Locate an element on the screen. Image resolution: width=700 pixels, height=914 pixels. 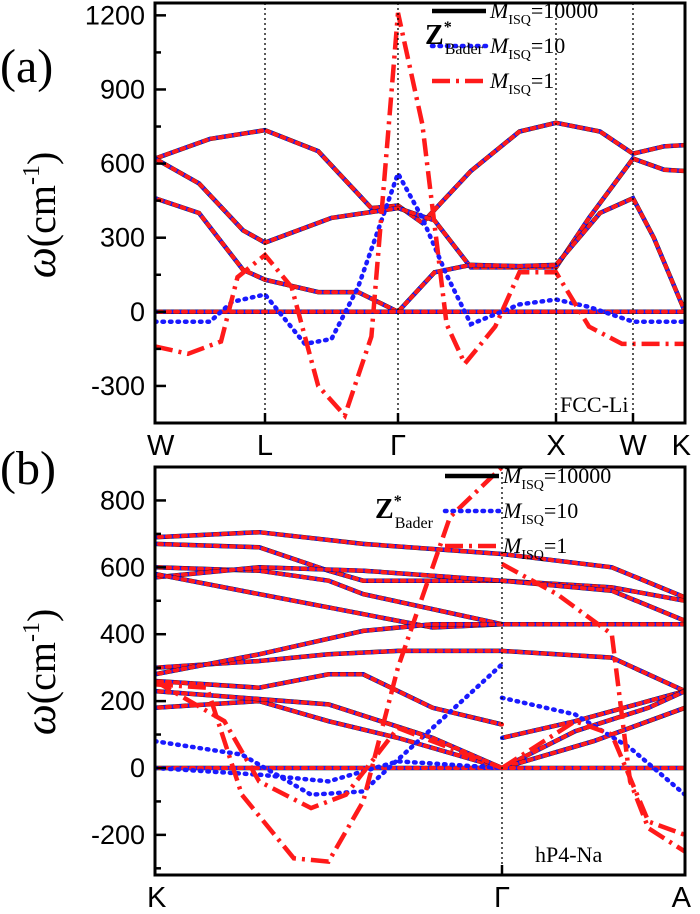
panel-a-annotation: FCC-Li is located at coordinates (594, 404).